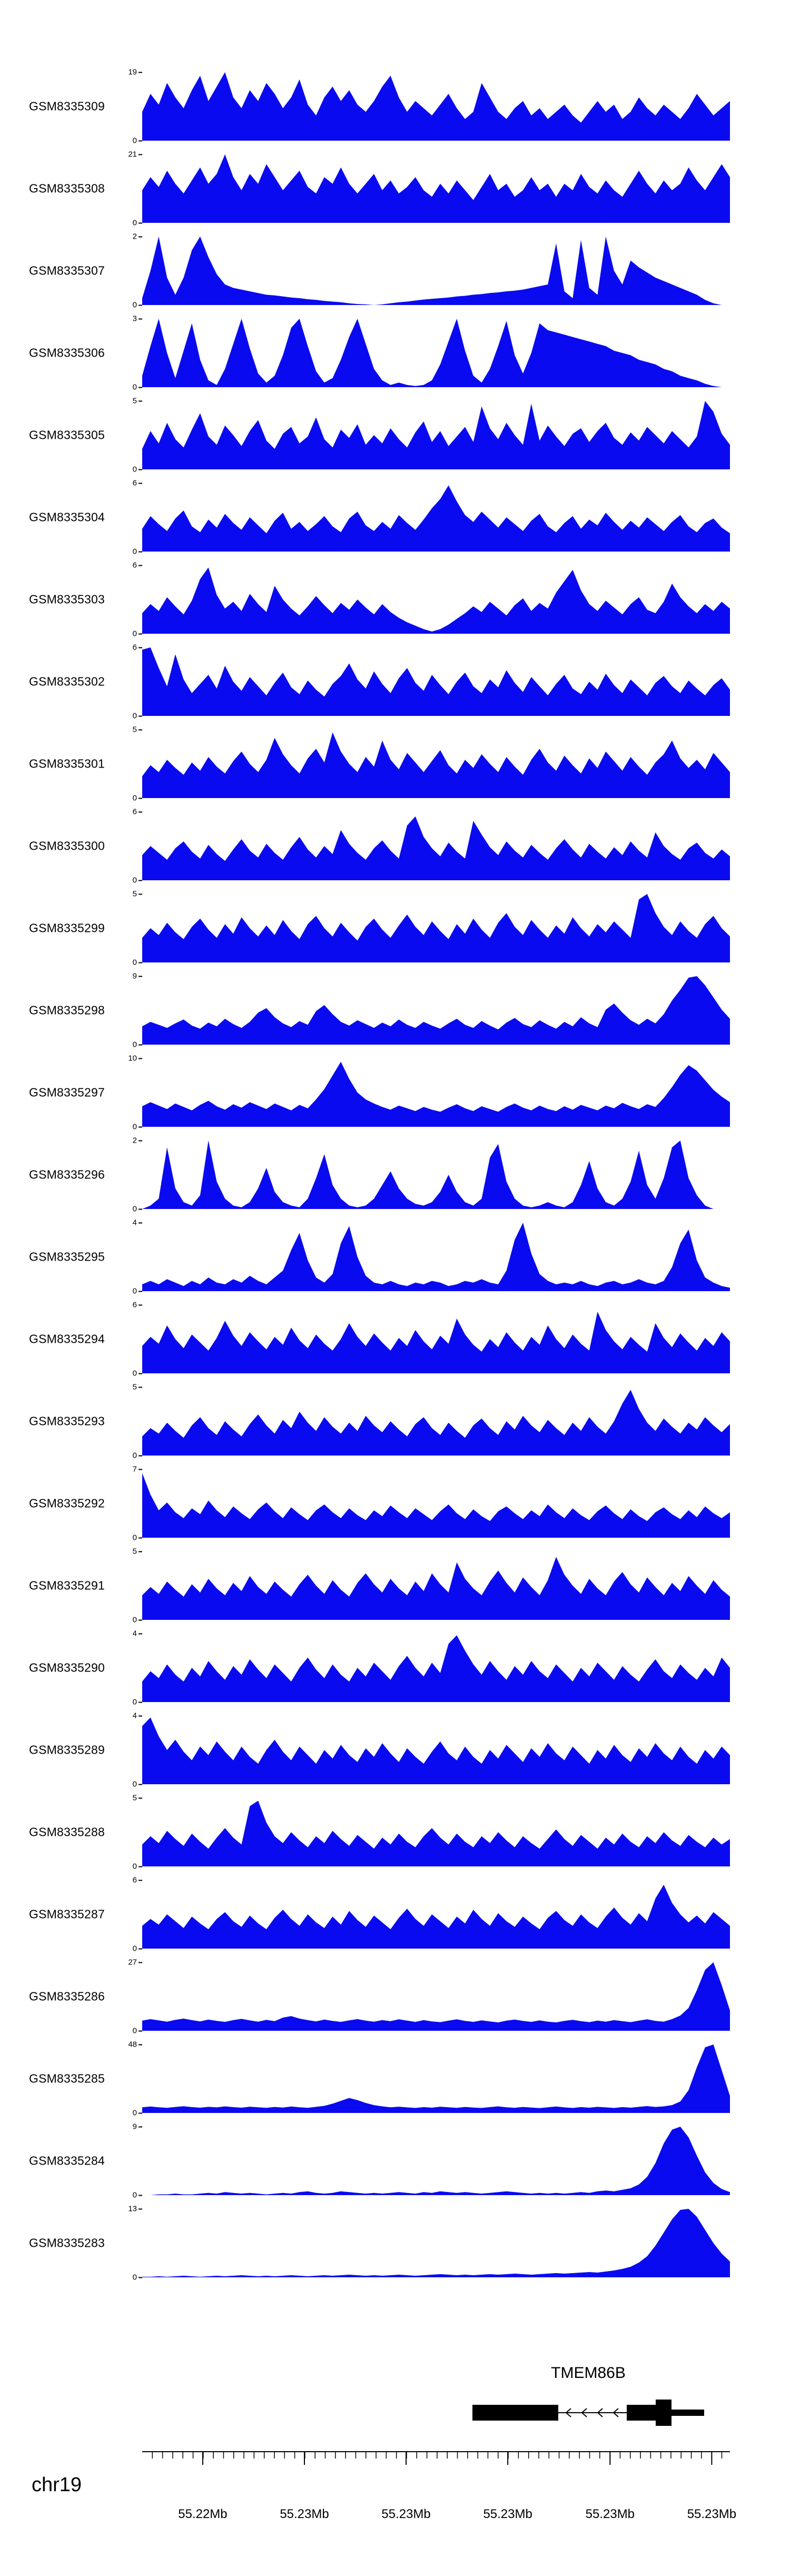 This screenshot has height=2576, width=790. What do you see at coordinates (67, 353) in the screenshot?
I see `track-label: GSM8335306` at bounding box center [67, 353].